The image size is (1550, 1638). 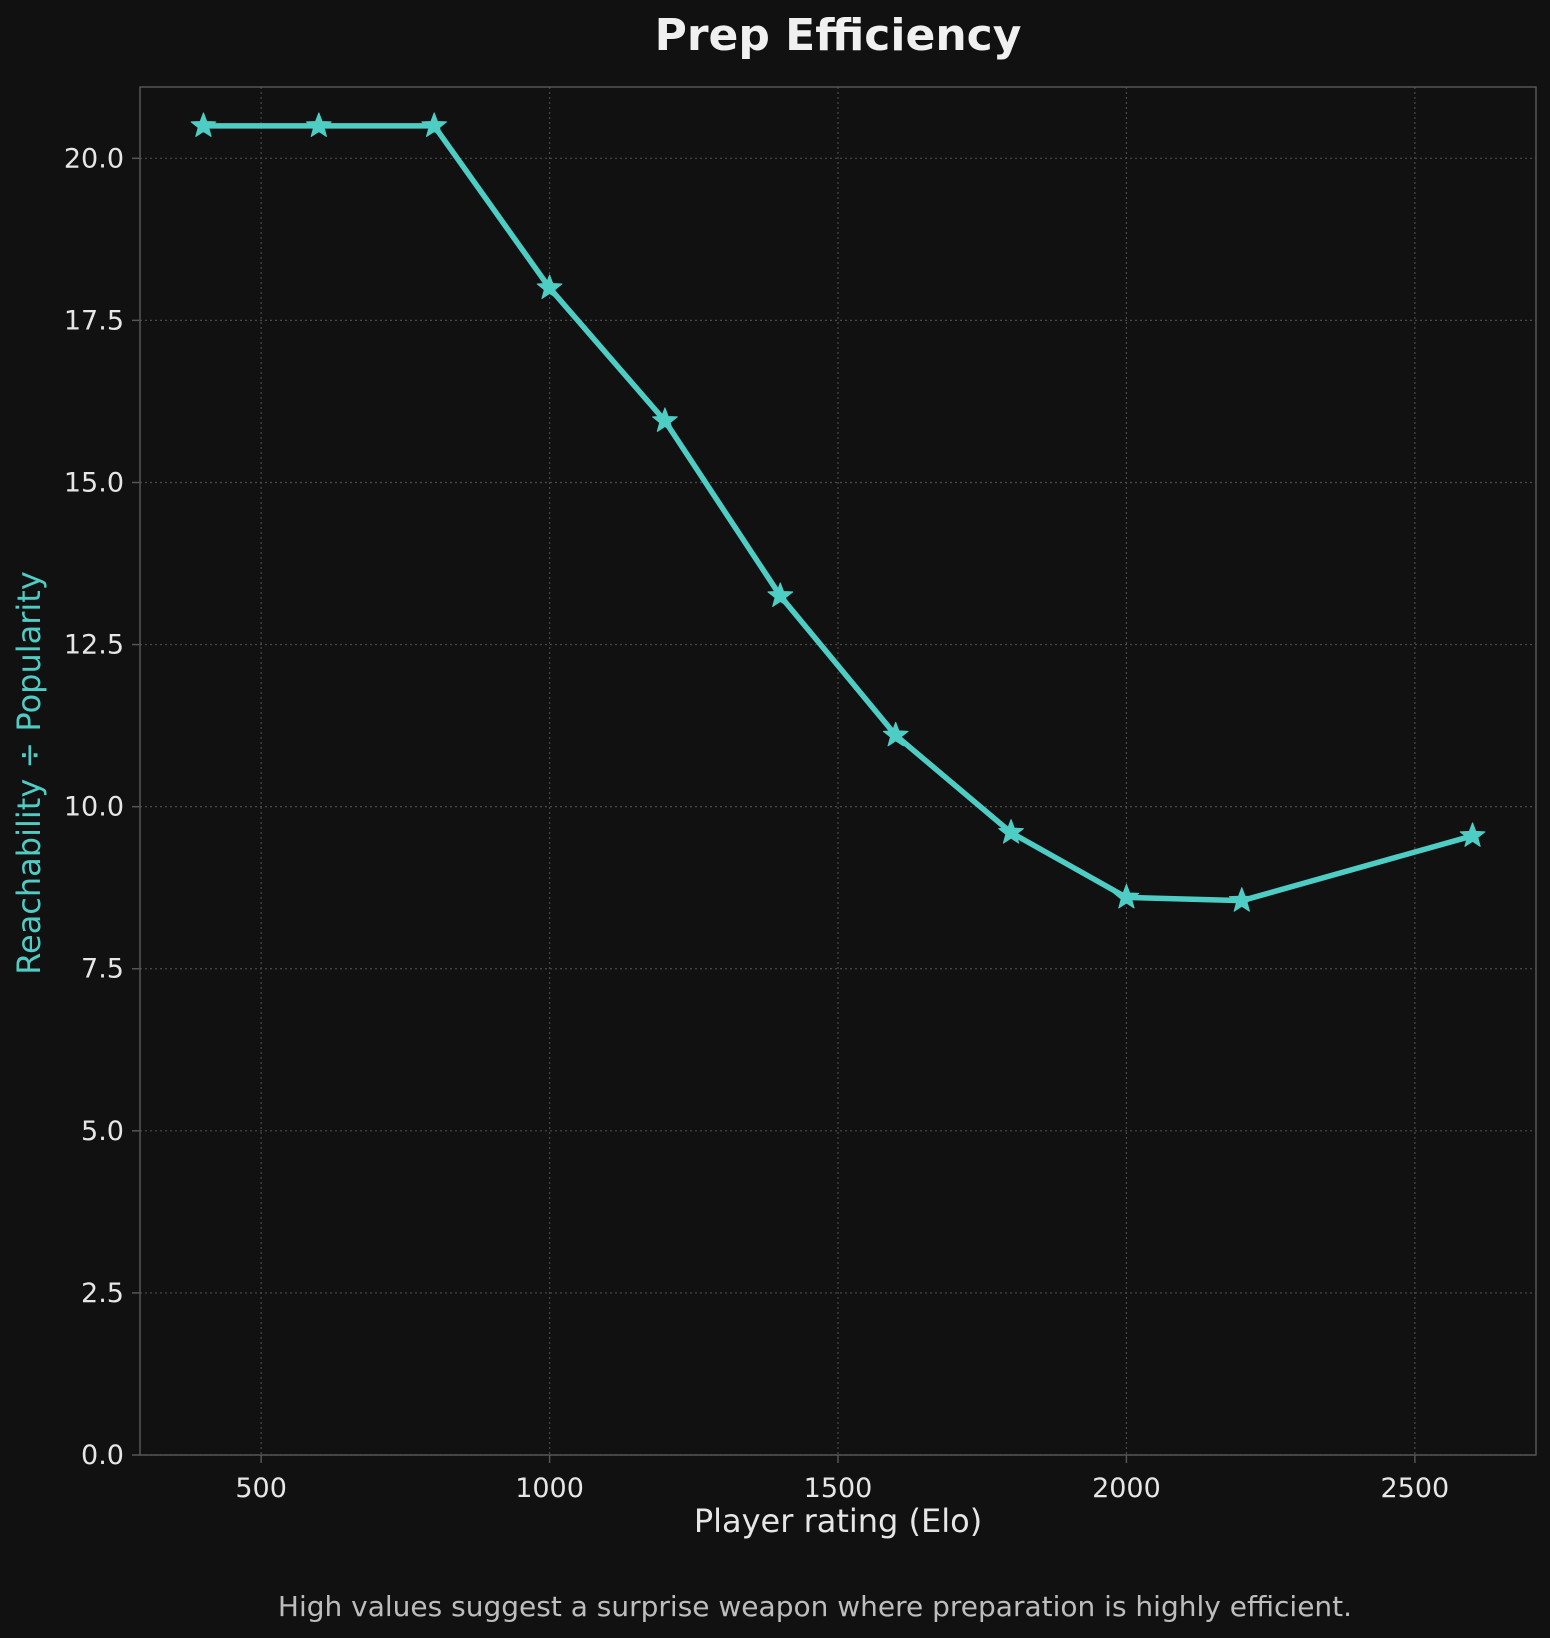 What do you see at coordinates (29, 773) in the screenshot?
I see `y-axis-label: Reachability ÷ Popularity` at bounding box center [29, 773].